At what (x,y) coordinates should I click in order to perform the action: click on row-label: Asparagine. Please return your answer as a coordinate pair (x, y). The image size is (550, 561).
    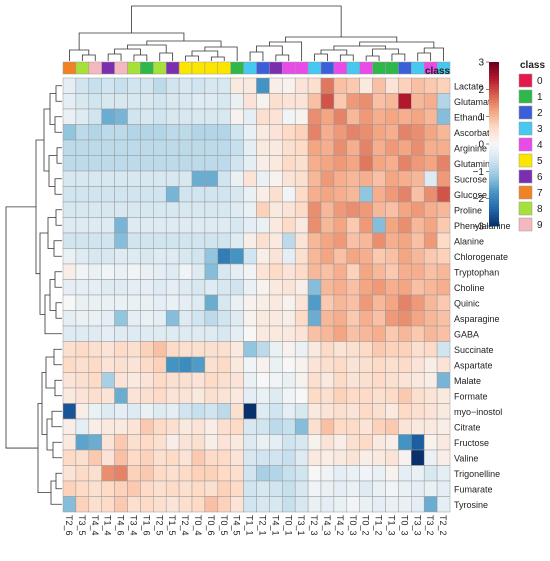
    Looking at the image, I should click on (477, 319).